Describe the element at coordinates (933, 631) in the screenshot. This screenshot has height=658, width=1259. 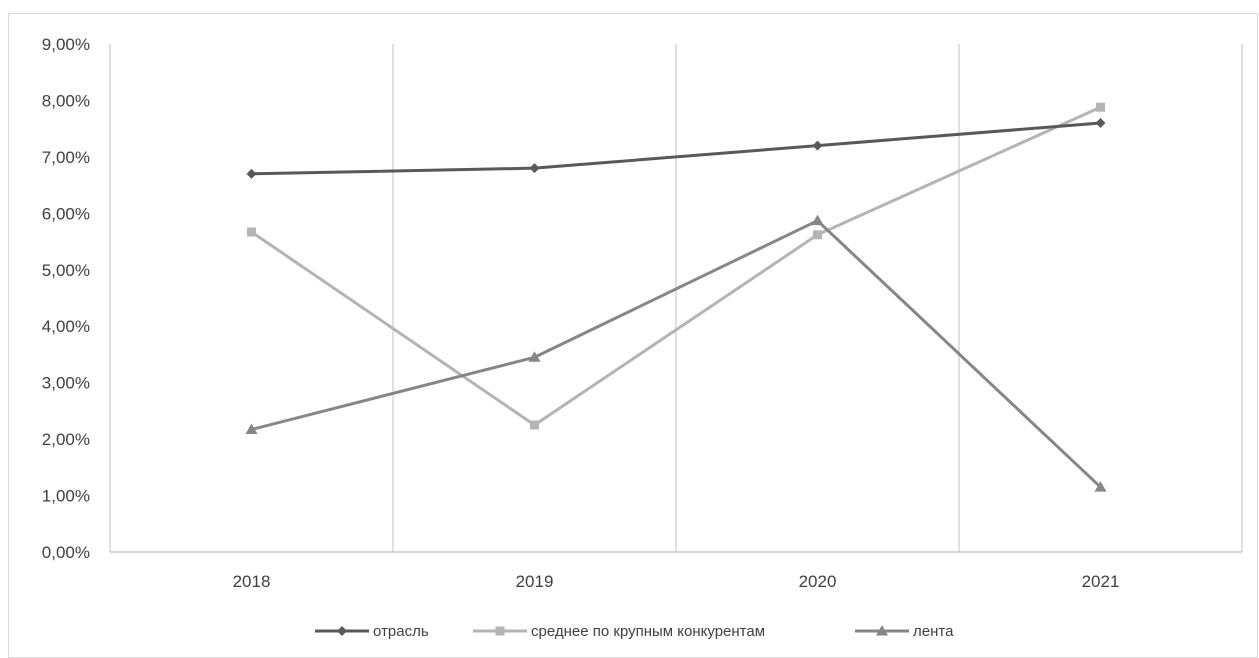
I see `legend-label: лента` at that location.